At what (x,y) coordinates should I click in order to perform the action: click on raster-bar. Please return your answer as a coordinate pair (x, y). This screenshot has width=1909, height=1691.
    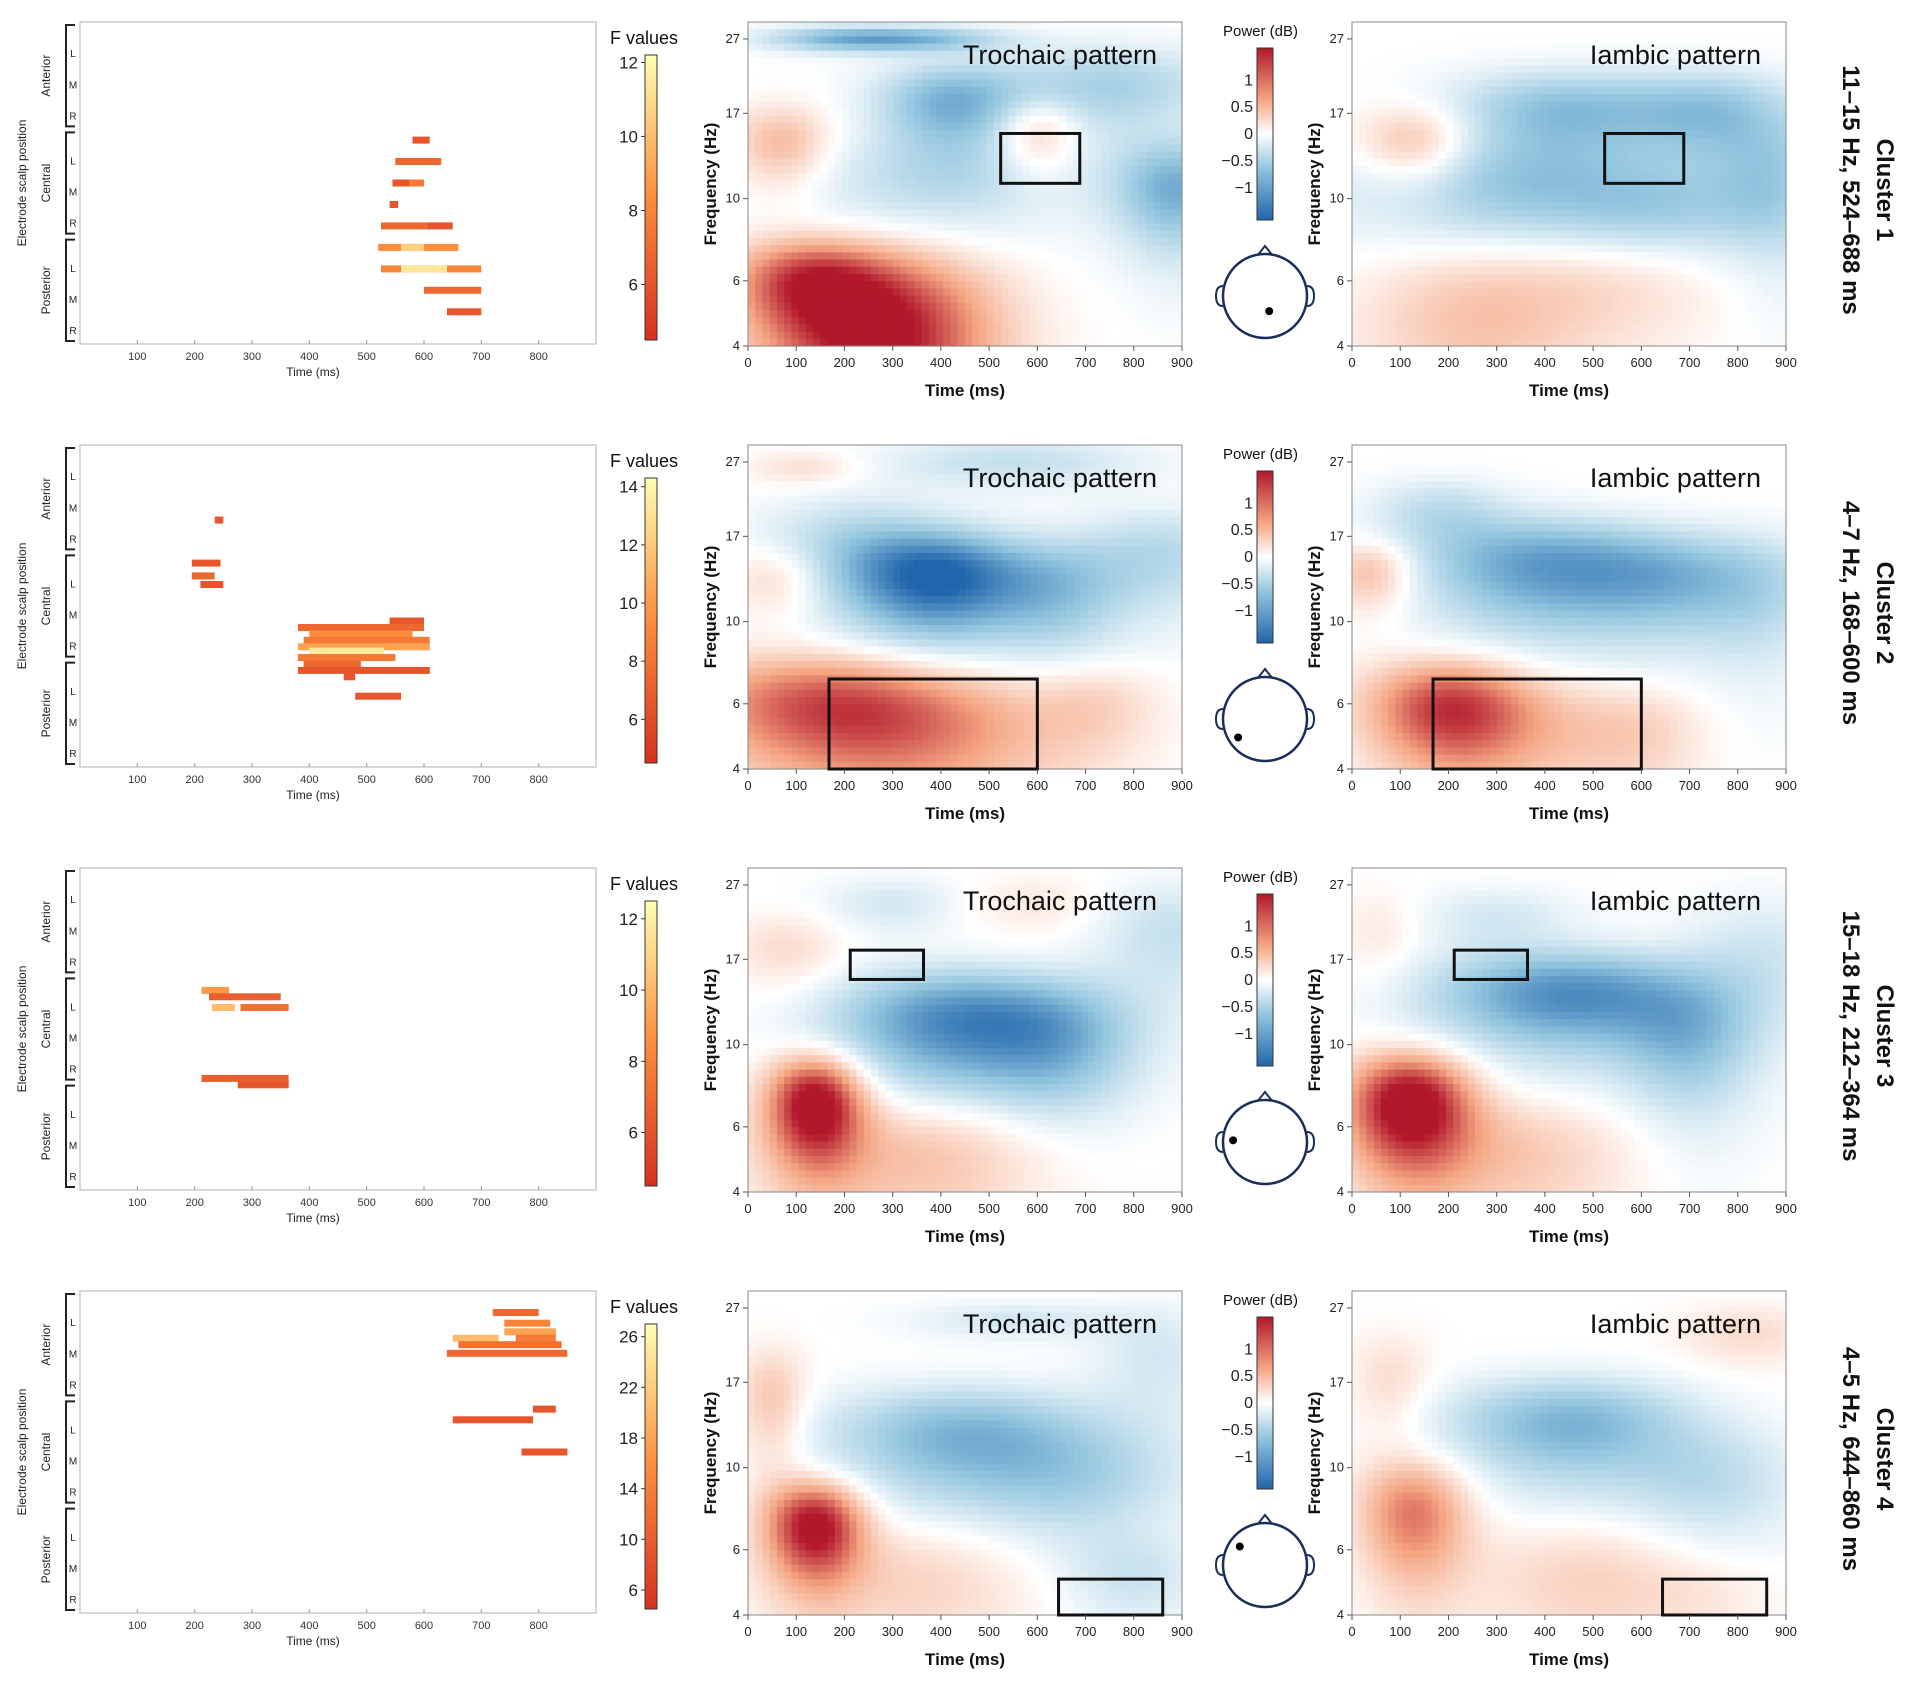
    Looking at the image, I should click on (440, 225).